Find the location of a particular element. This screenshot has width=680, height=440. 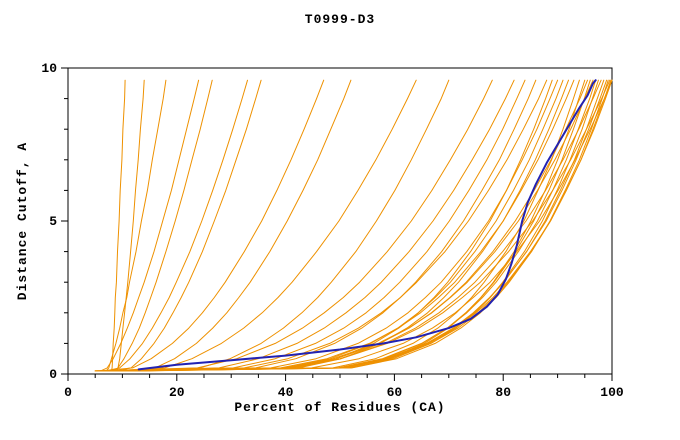

model-07-curve is located at coordinates (189, 225).